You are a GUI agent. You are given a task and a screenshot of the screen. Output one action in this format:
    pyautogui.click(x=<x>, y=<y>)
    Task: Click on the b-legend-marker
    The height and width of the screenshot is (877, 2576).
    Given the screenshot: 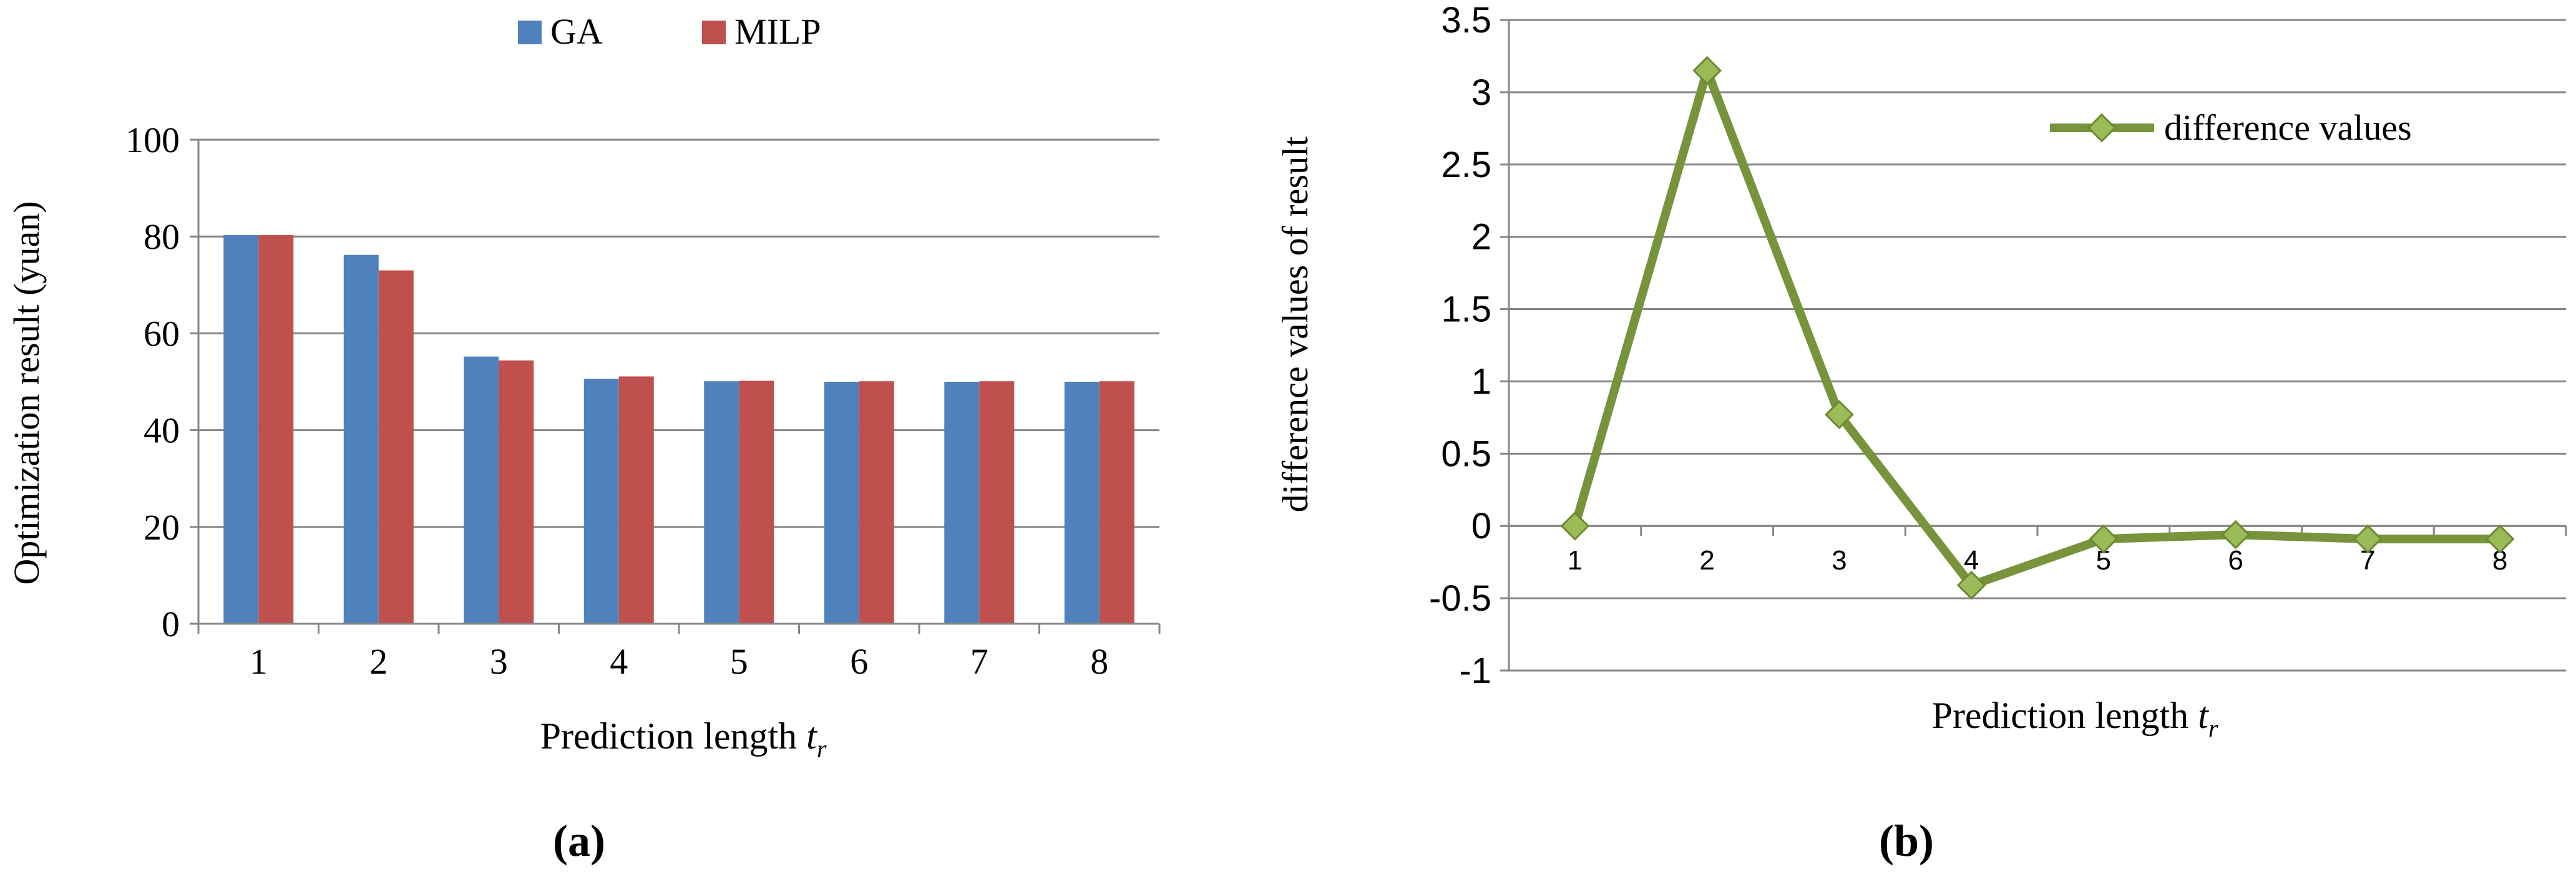 What is the action you would take?
    pyautogui.click(x=2102, y=128)
    